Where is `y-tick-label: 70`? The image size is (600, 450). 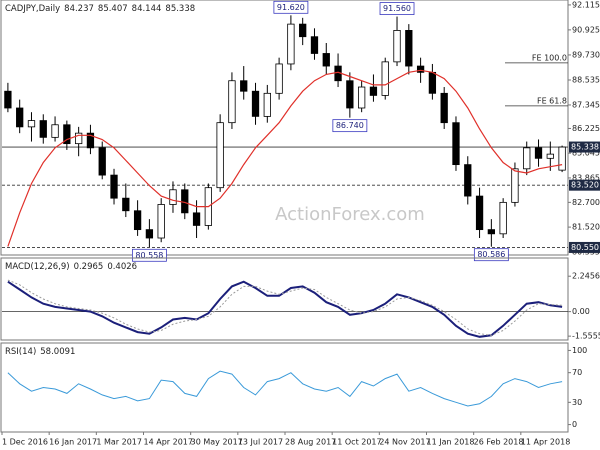 y-tick-label: 70 is located at coordinates (577, 372).